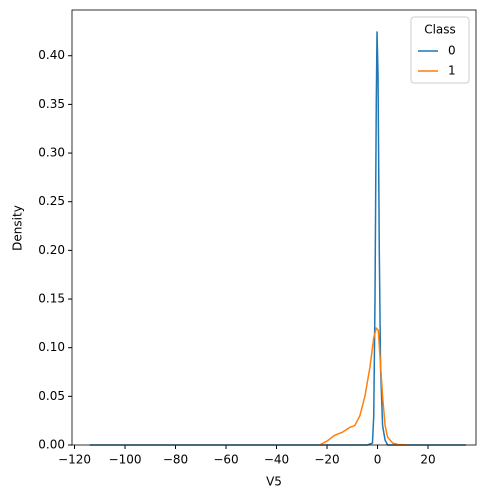 Image resolution: width=497 pixels, height=503 pixels. I want to click on y-axis-label: Density, so click(18, 228).